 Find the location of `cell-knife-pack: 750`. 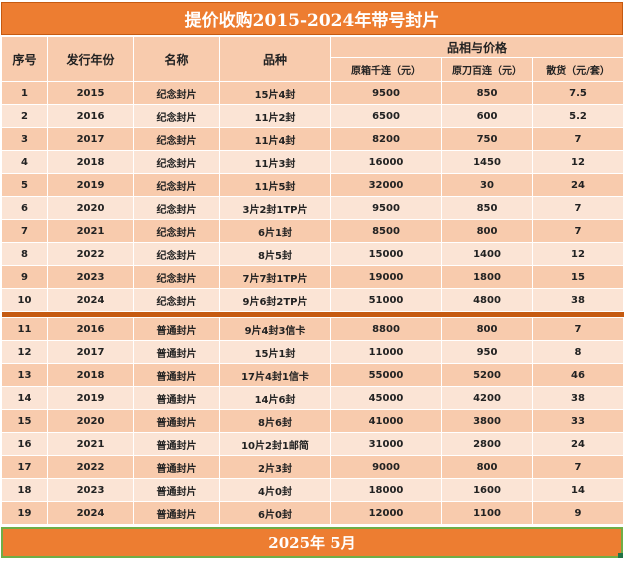

cell-knife-pack: 750 is located at coordinates (487, 139).